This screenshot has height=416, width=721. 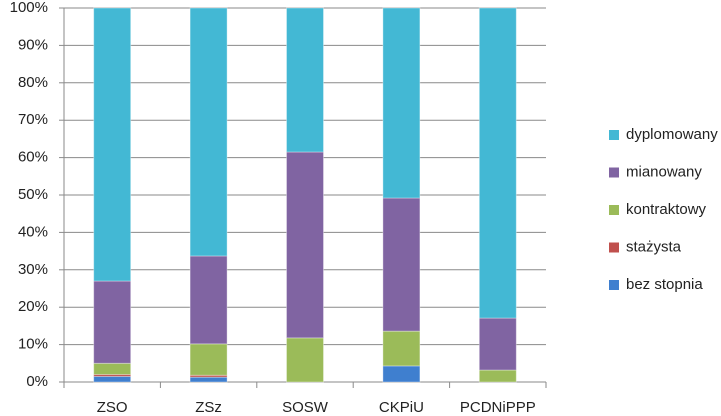 I want to click on y-tick-label: 30%, so click(x=33, y=269).